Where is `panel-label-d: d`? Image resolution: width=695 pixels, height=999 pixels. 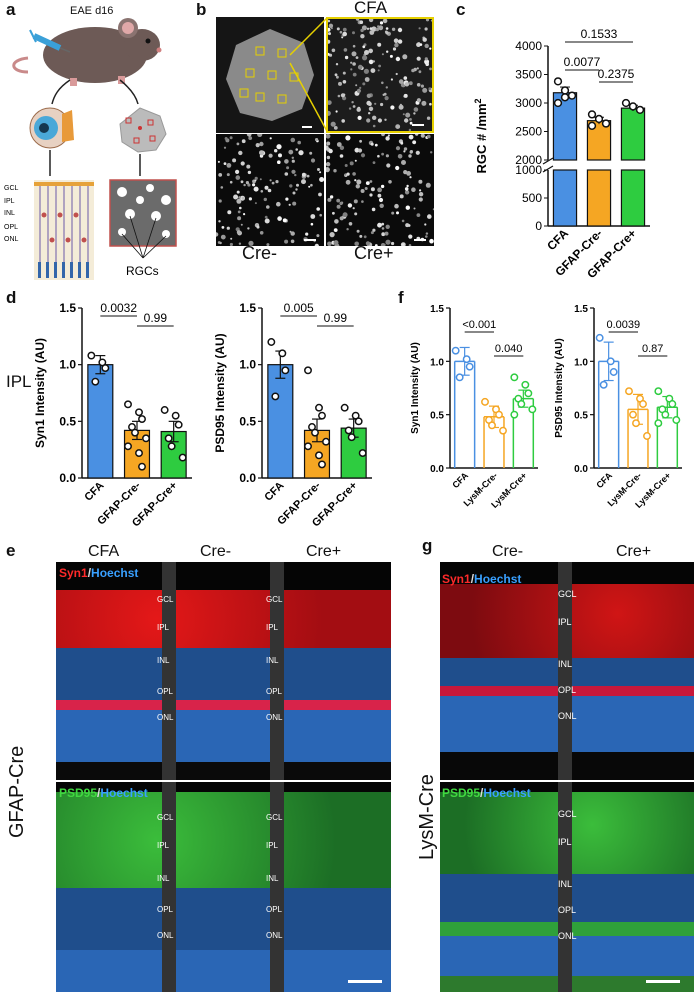 panel-label-d: d is located at coordinates (11, 297).